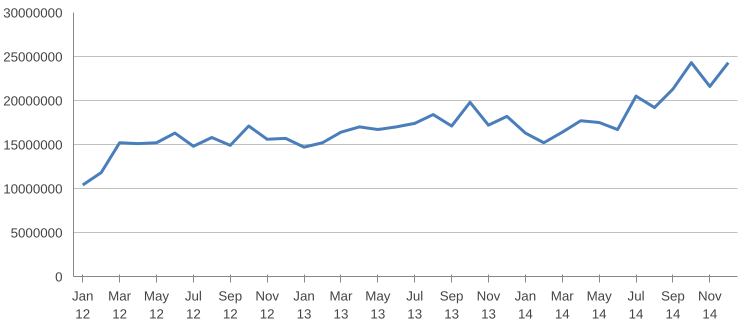  What do you see at coordinates (710, 305) in the screenshot?
I see `x-tick-label: Nov 14` at bounding box center [710, 305].